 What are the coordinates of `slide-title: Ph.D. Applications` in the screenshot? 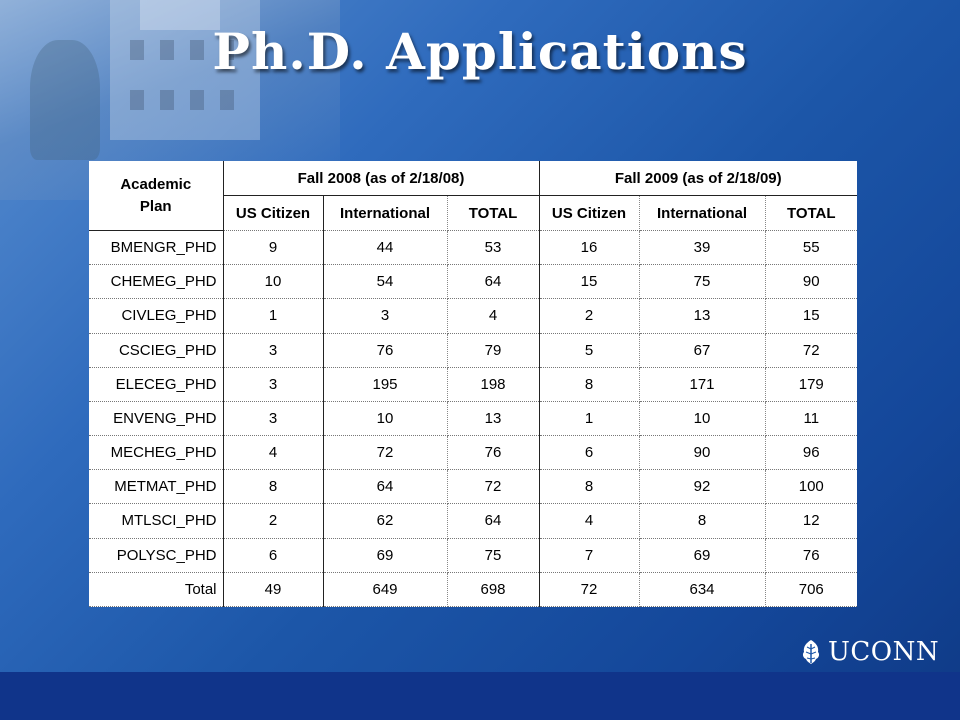 It's located at (480, 51).